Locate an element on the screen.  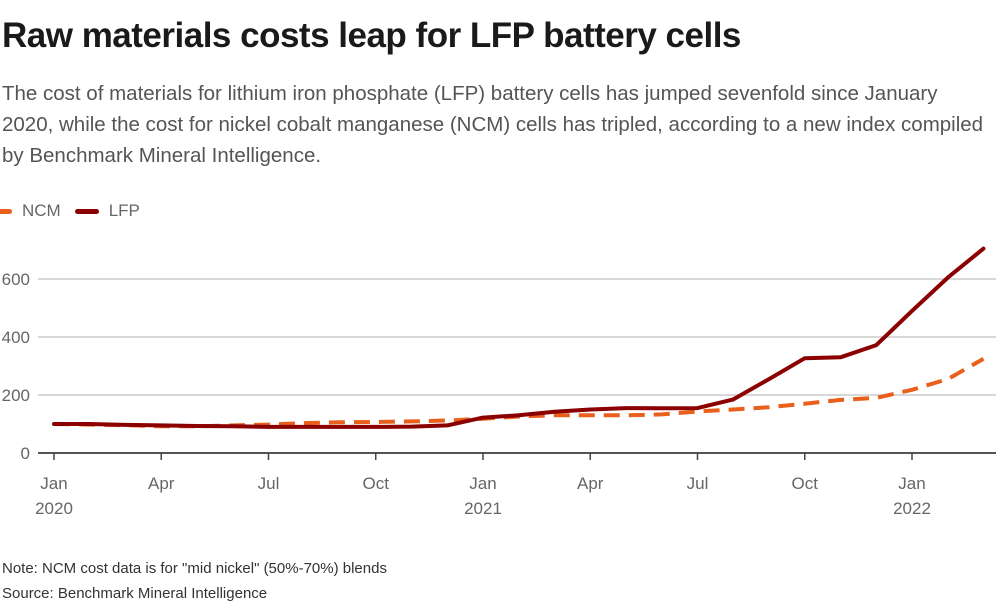
y-tick-label-600: 600 is located at coordinates (16, 279).